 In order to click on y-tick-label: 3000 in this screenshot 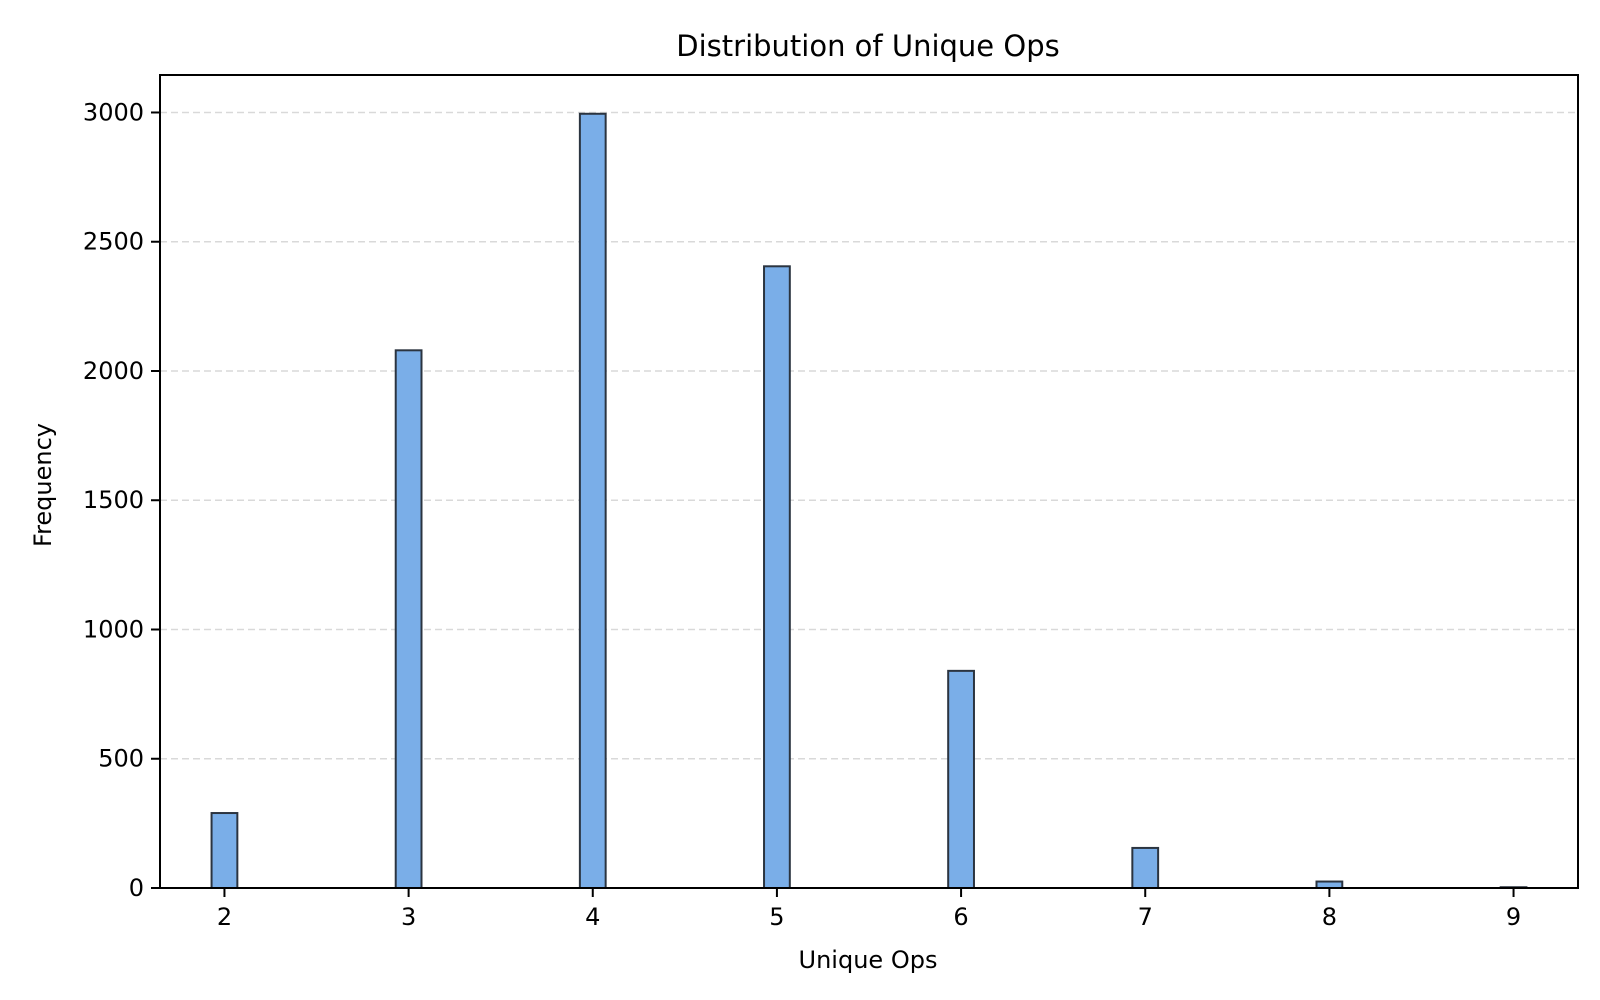, I will do `click(113, 112)`.